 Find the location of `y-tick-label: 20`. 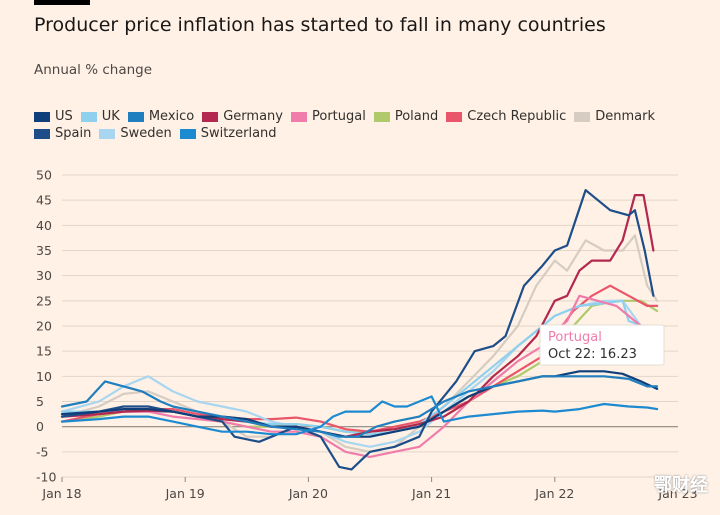

y-tick-label: 20 is located at coordinates (44, 326).